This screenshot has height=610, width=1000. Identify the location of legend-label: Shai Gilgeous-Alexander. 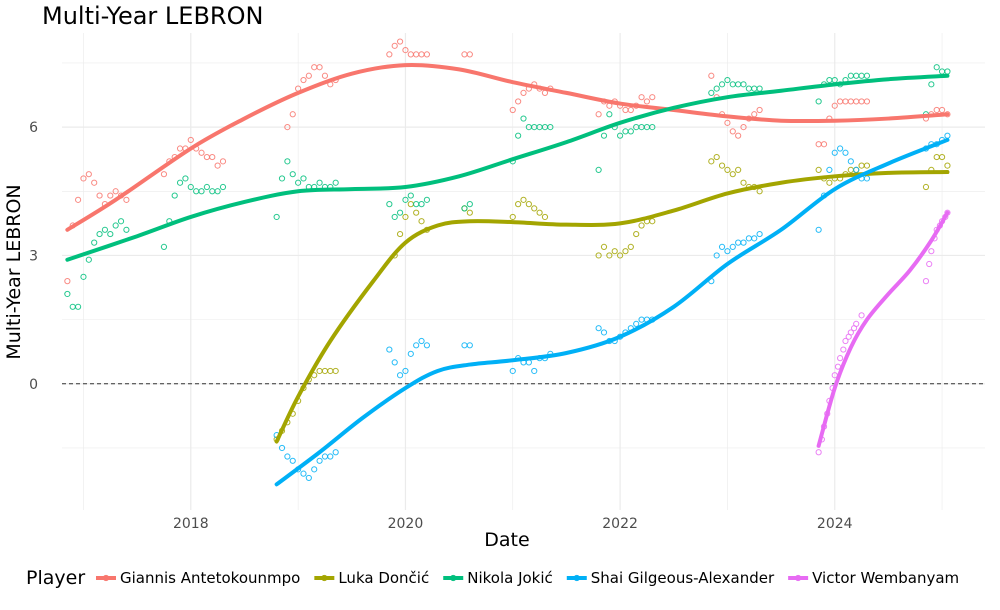
(683, 578).